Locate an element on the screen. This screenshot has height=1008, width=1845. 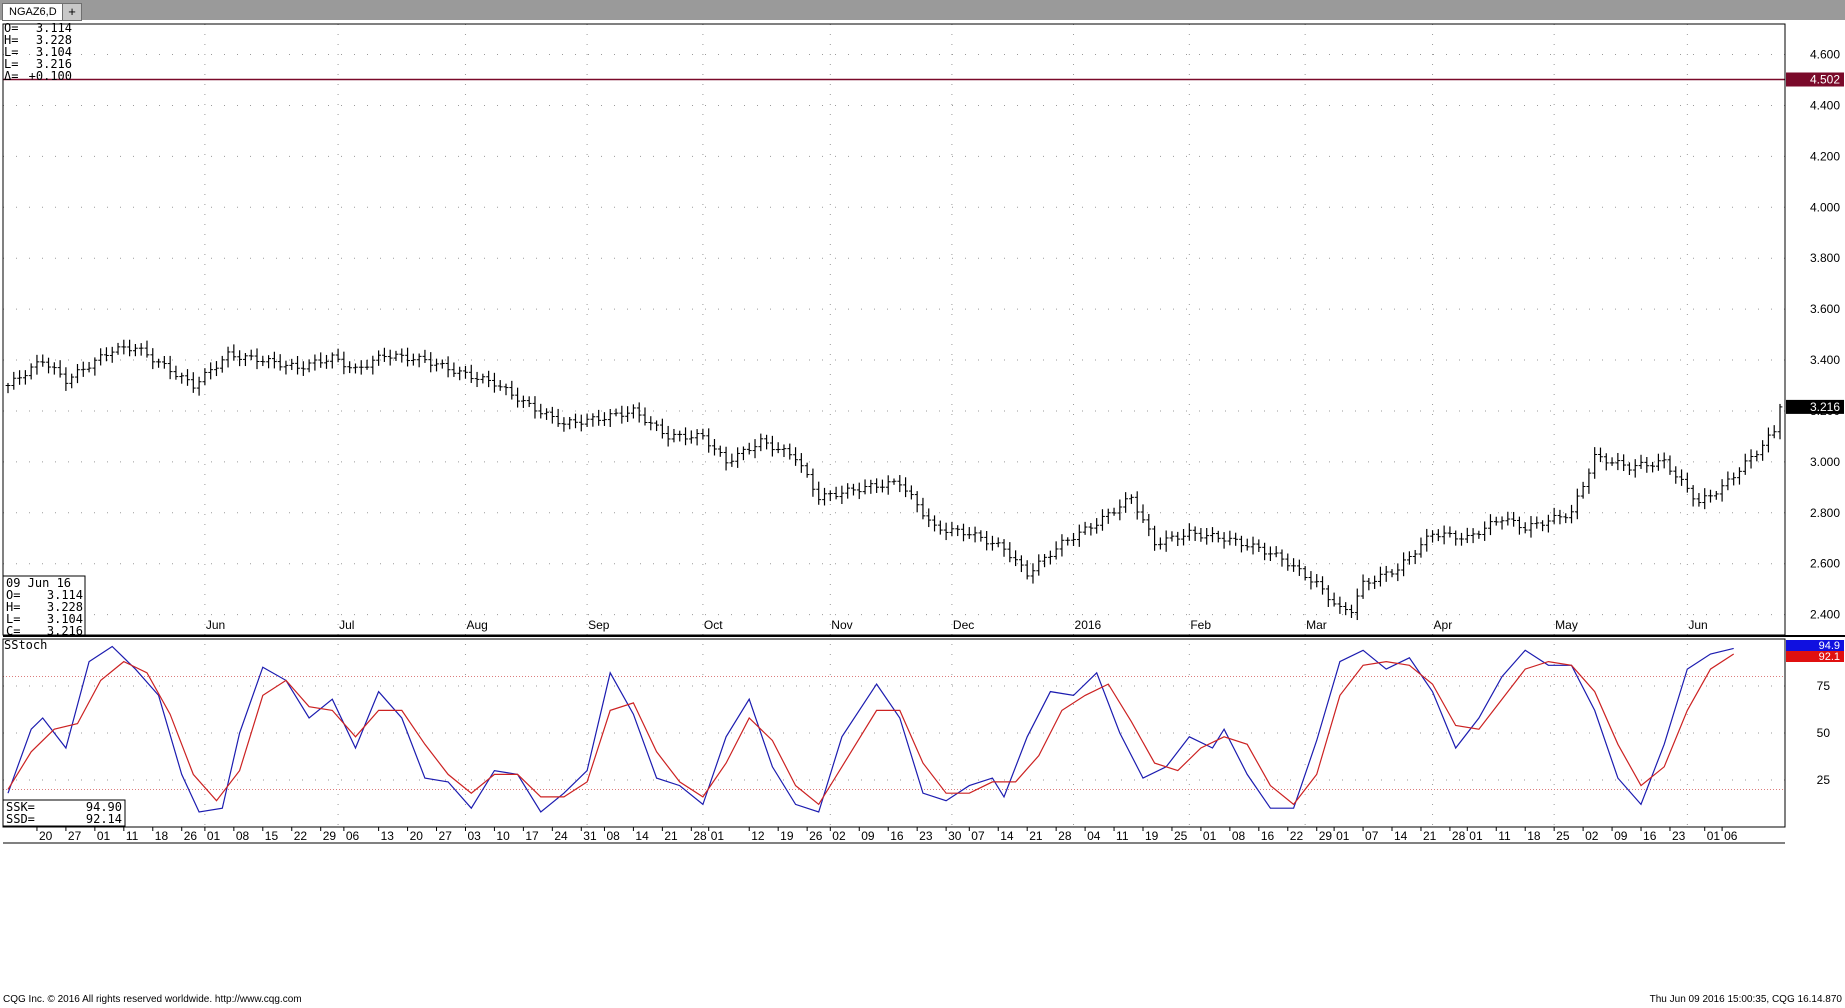
date-tick-label: 12 is located at coordinates (758, 836).